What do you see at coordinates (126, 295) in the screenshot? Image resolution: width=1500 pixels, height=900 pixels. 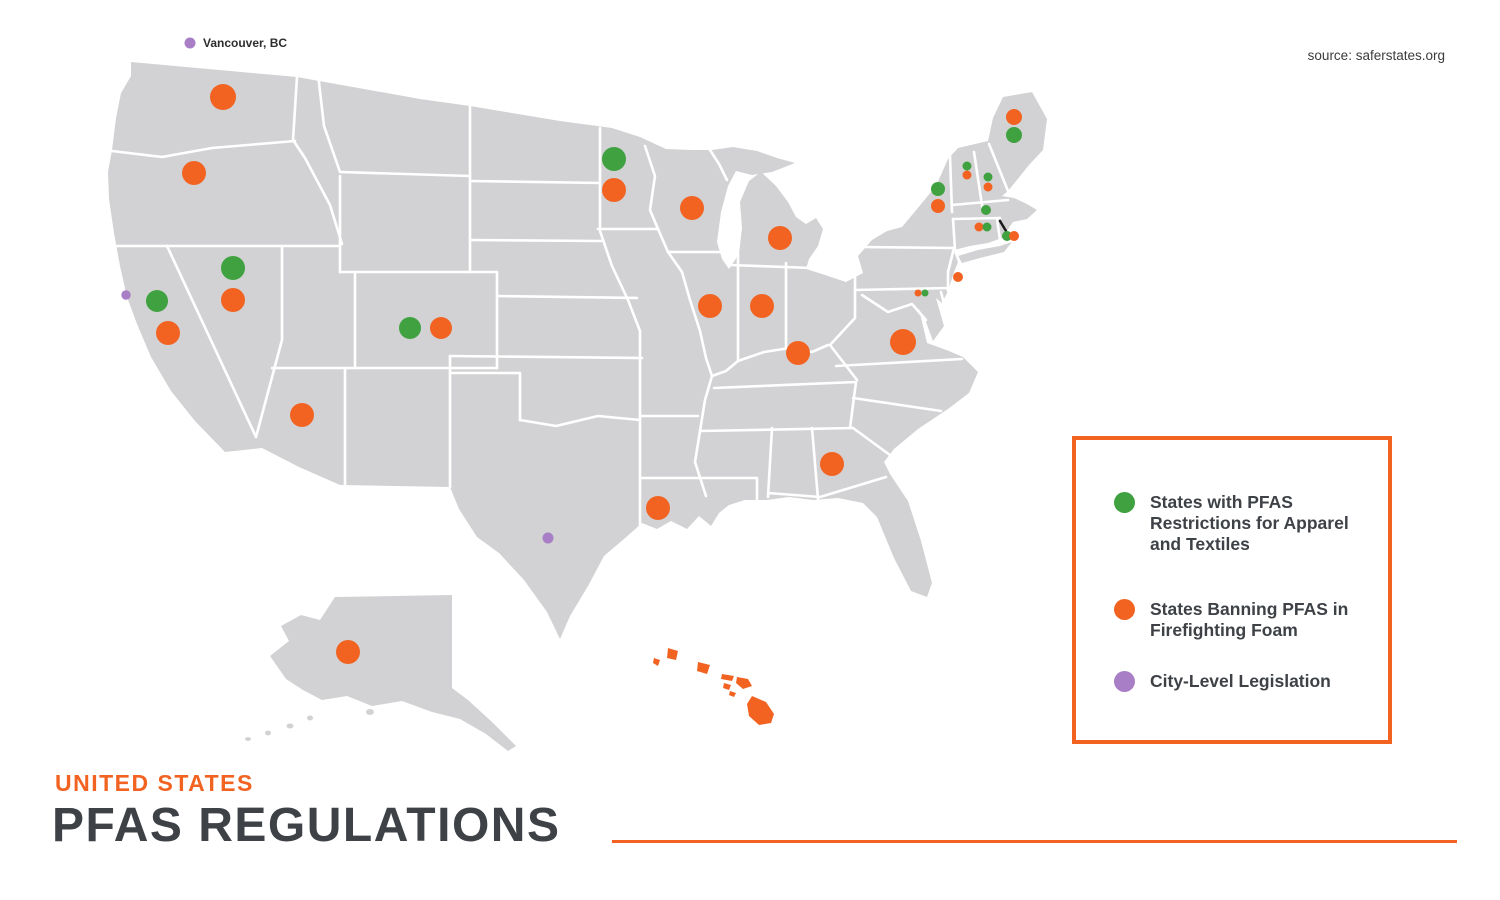 I see `california-city-marker` at bounding box center [126, 295].